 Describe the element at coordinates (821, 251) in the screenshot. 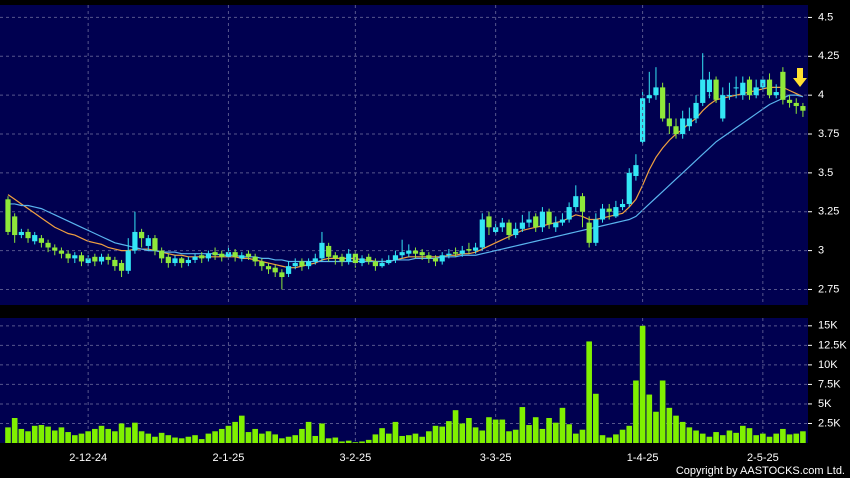

I see `y-tick-label: 3` at that location.